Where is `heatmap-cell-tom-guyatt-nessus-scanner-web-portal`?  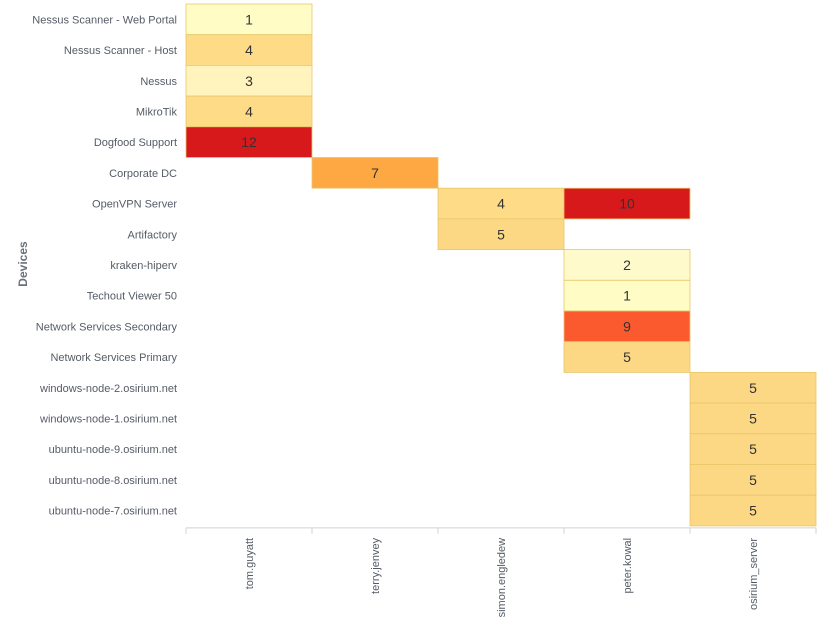 heatmap-cell-tom-guyatt-nessus-scanner-web-portal is located at coordinates (249, 19).